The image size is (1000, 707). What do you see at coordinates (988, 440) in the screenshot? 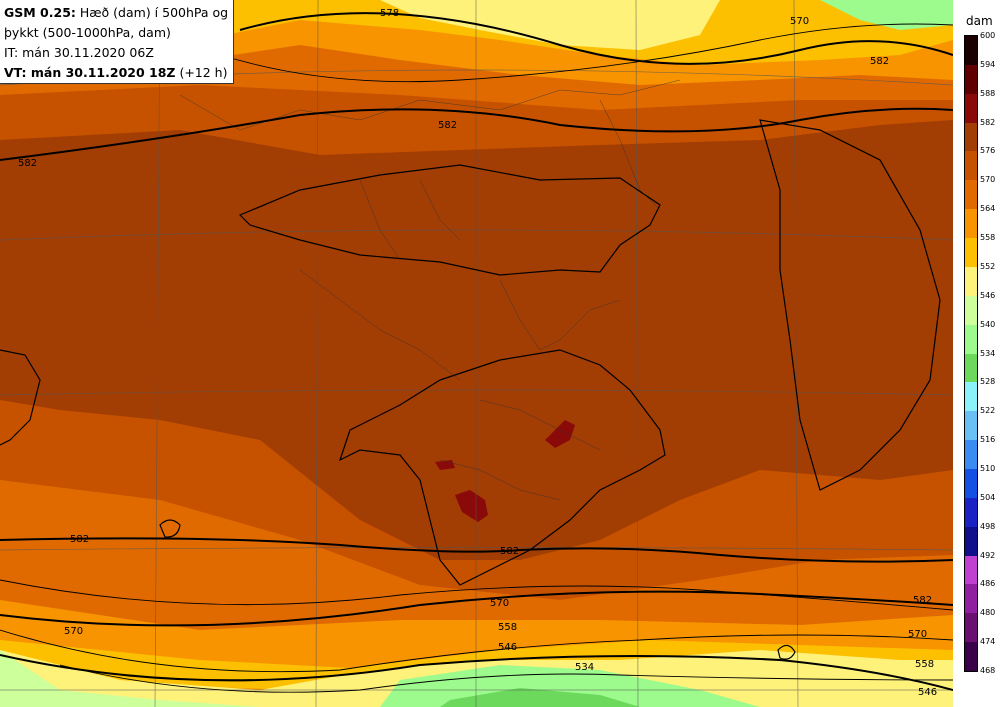
I see `legend-tick-label: 516` at bounding box center [988, 440].